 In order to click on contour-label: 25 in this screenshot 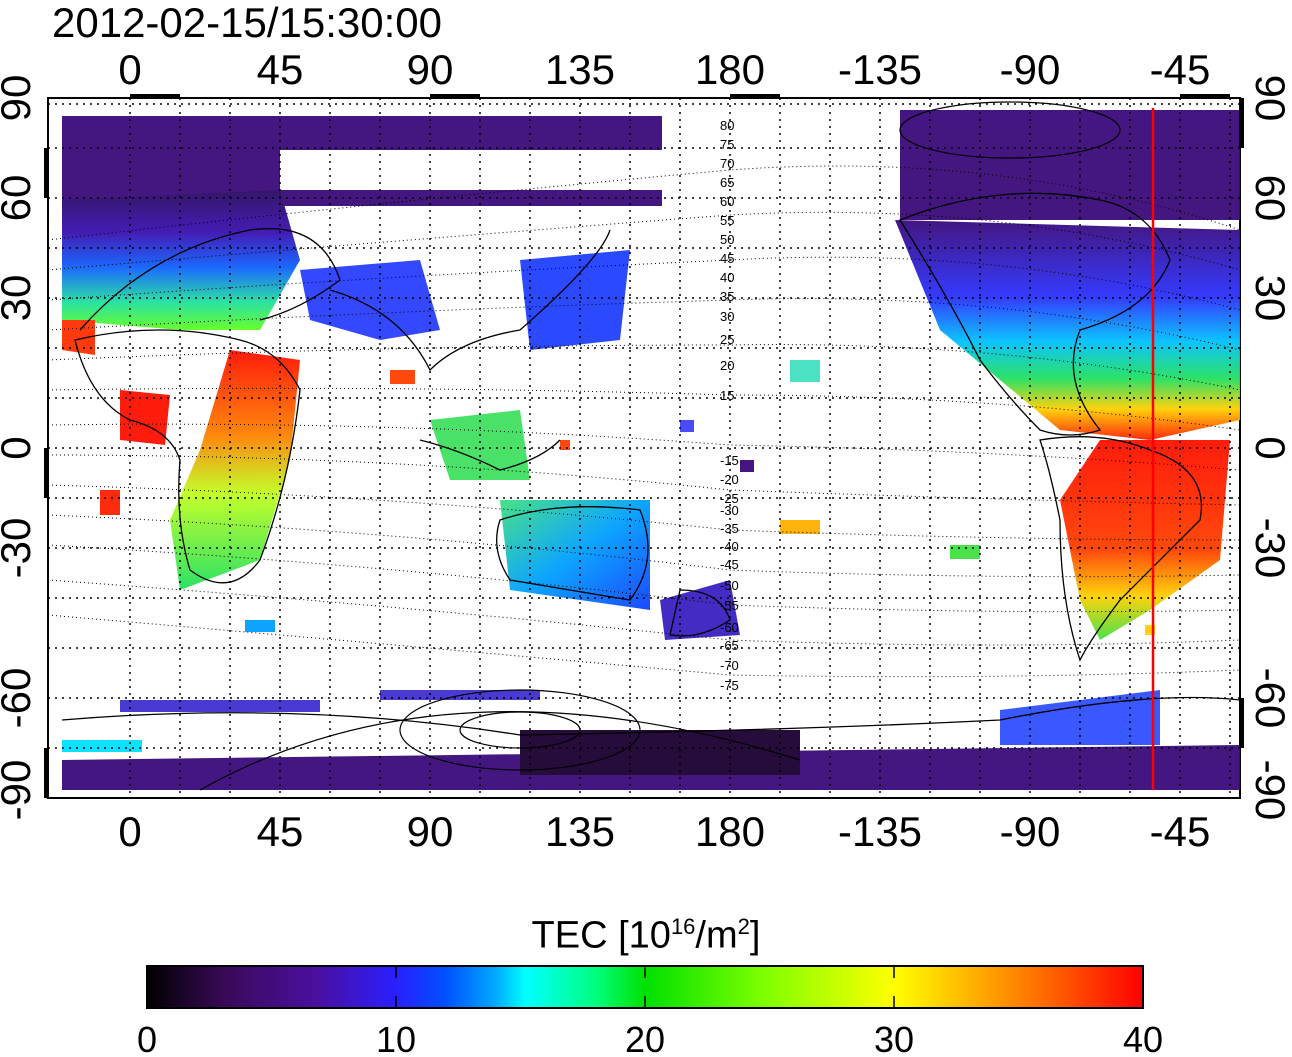, I will do `click(727, 339)`.